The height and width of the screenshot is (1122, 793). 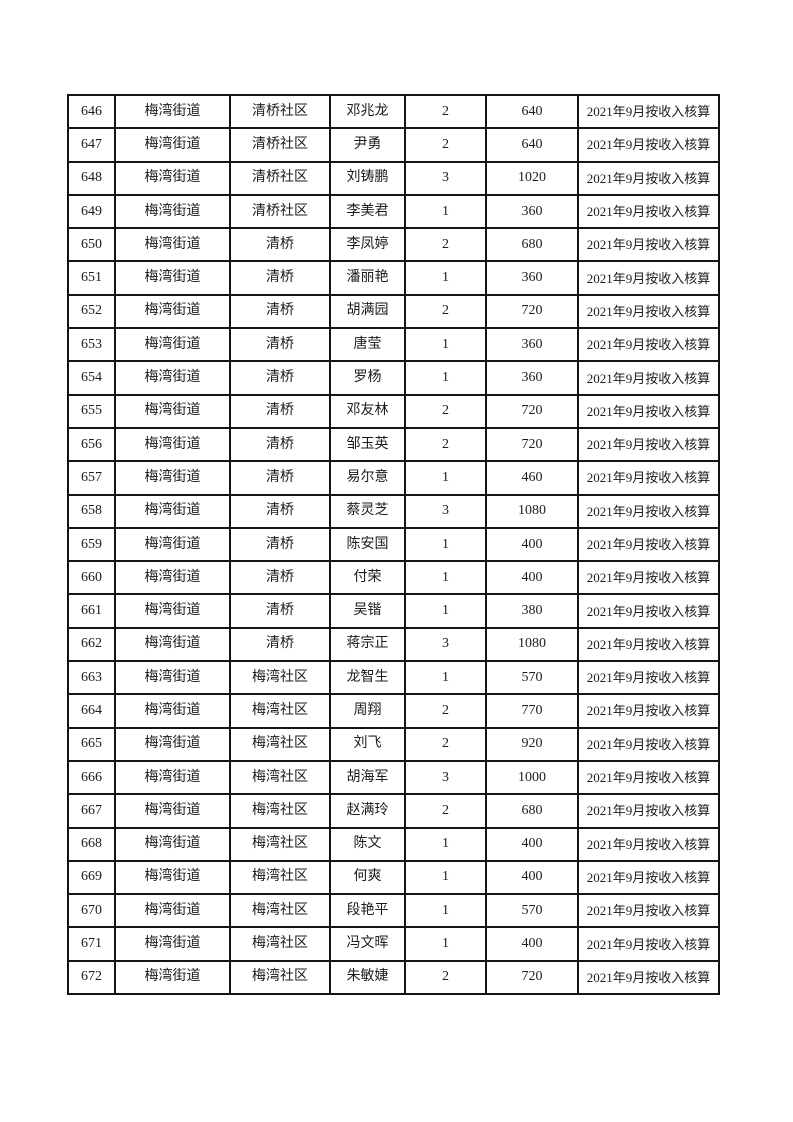 What do you see at coordinates (393, 112) in the screenshot?
I see `table-row: 646 梅湾街道 清桥社区 邓兆龙 2 640 2021年9月按收入核算` at bounding box center [393, 112].